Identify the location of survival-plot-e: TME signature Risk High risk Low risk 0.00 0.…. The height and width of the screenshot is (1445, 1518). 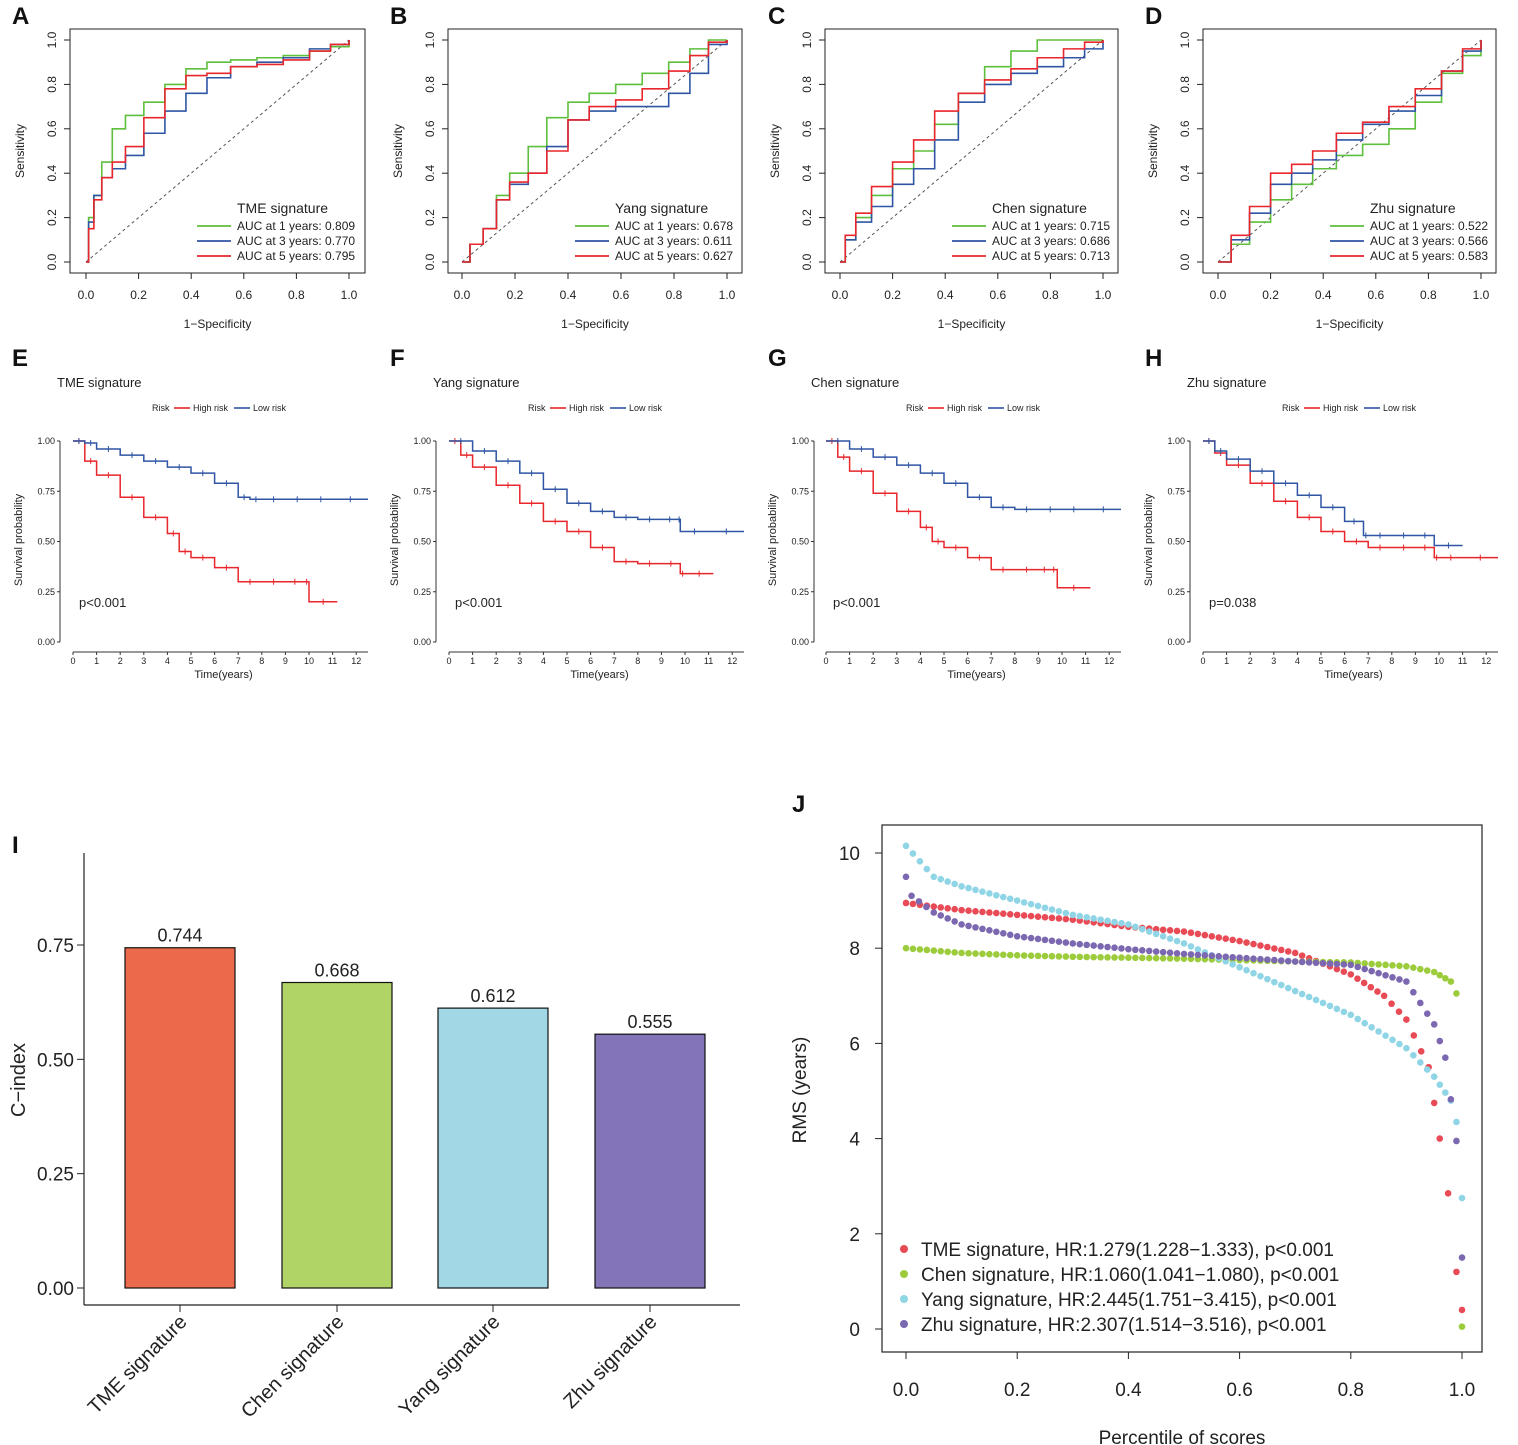
(190, 528).